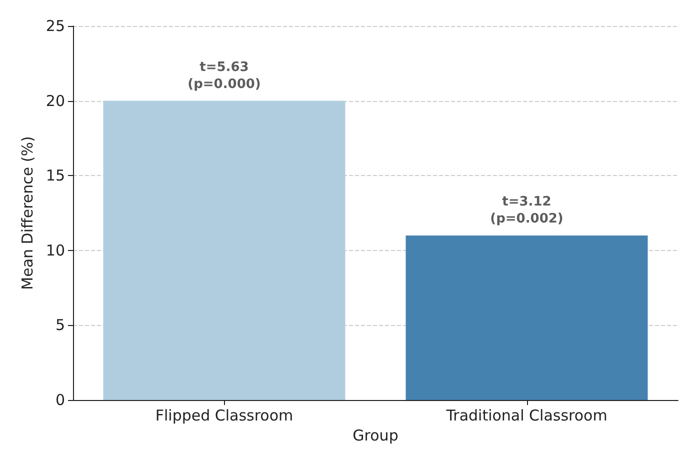 The height and width of the screenshot is (456, 688). I want to click on annotation: t=5.63 (p=0.000), so click(224, 76).